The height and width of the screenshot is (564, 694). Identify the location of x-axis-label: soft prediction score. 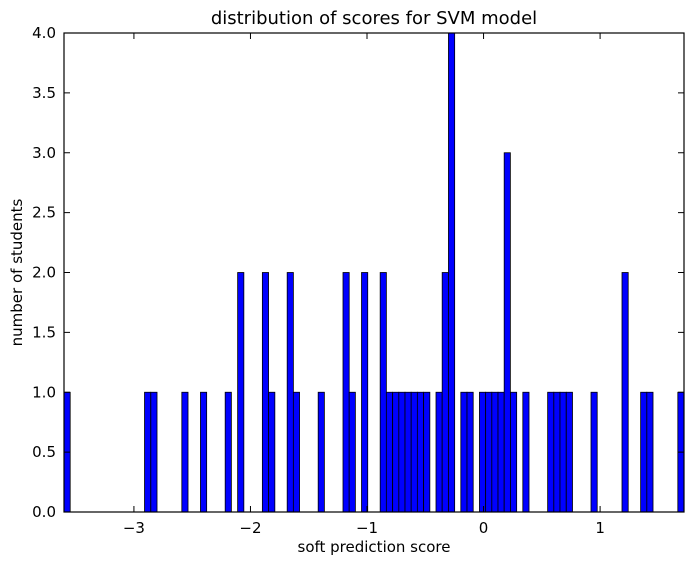
(374, 547).